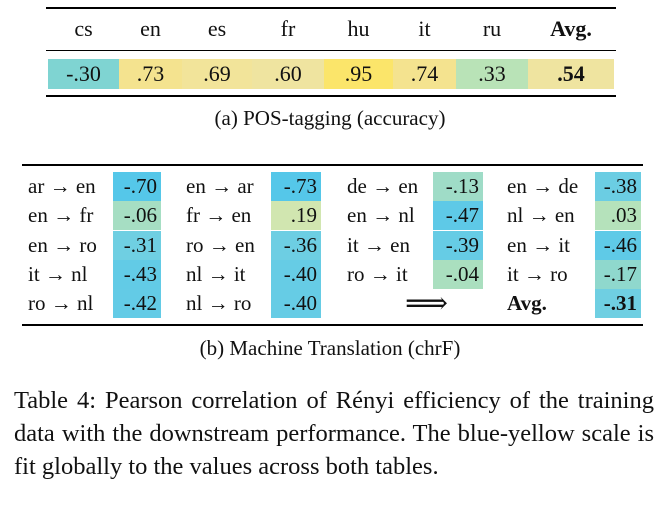 The image size is (660, 529). What do you see at coordinates (288, 28) in the screenshot?
I see `table-a-header-cell: fr` at bounding box center [288, 28].